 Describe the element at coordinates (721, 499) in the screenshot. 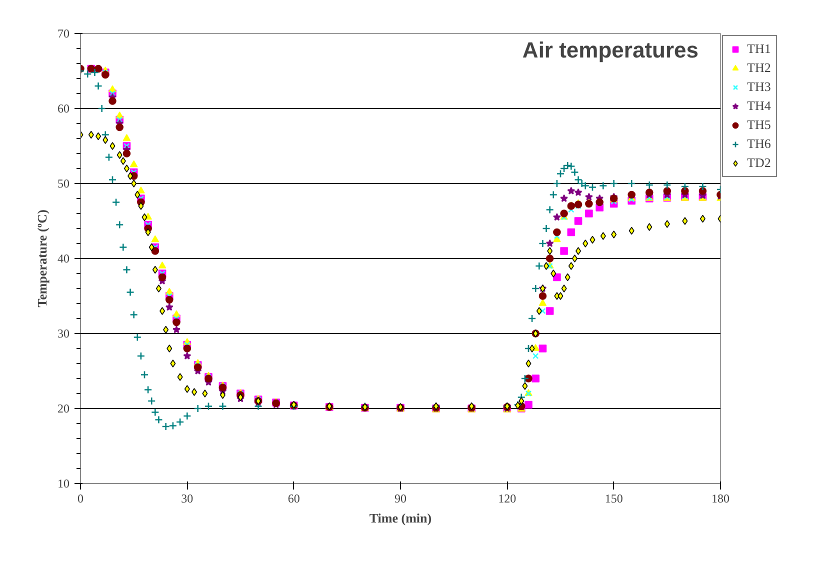

I see `x-tick-label: 180` at that location.